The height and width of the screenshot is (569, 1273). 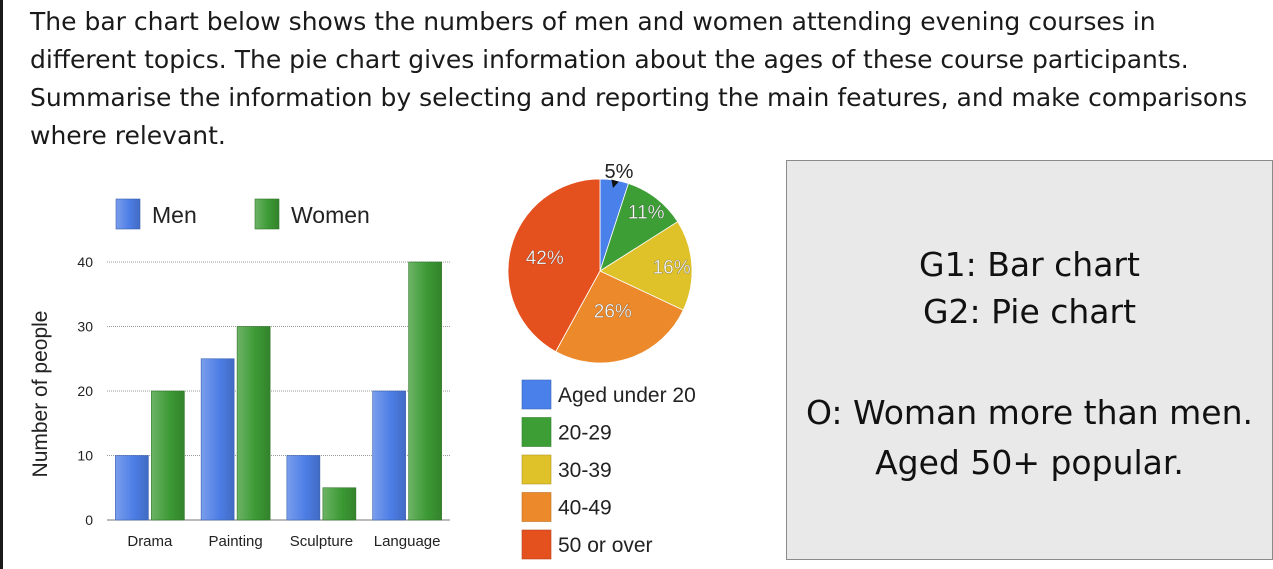 I want to click on y-tick-label: 0, so click(x=89, y=520).